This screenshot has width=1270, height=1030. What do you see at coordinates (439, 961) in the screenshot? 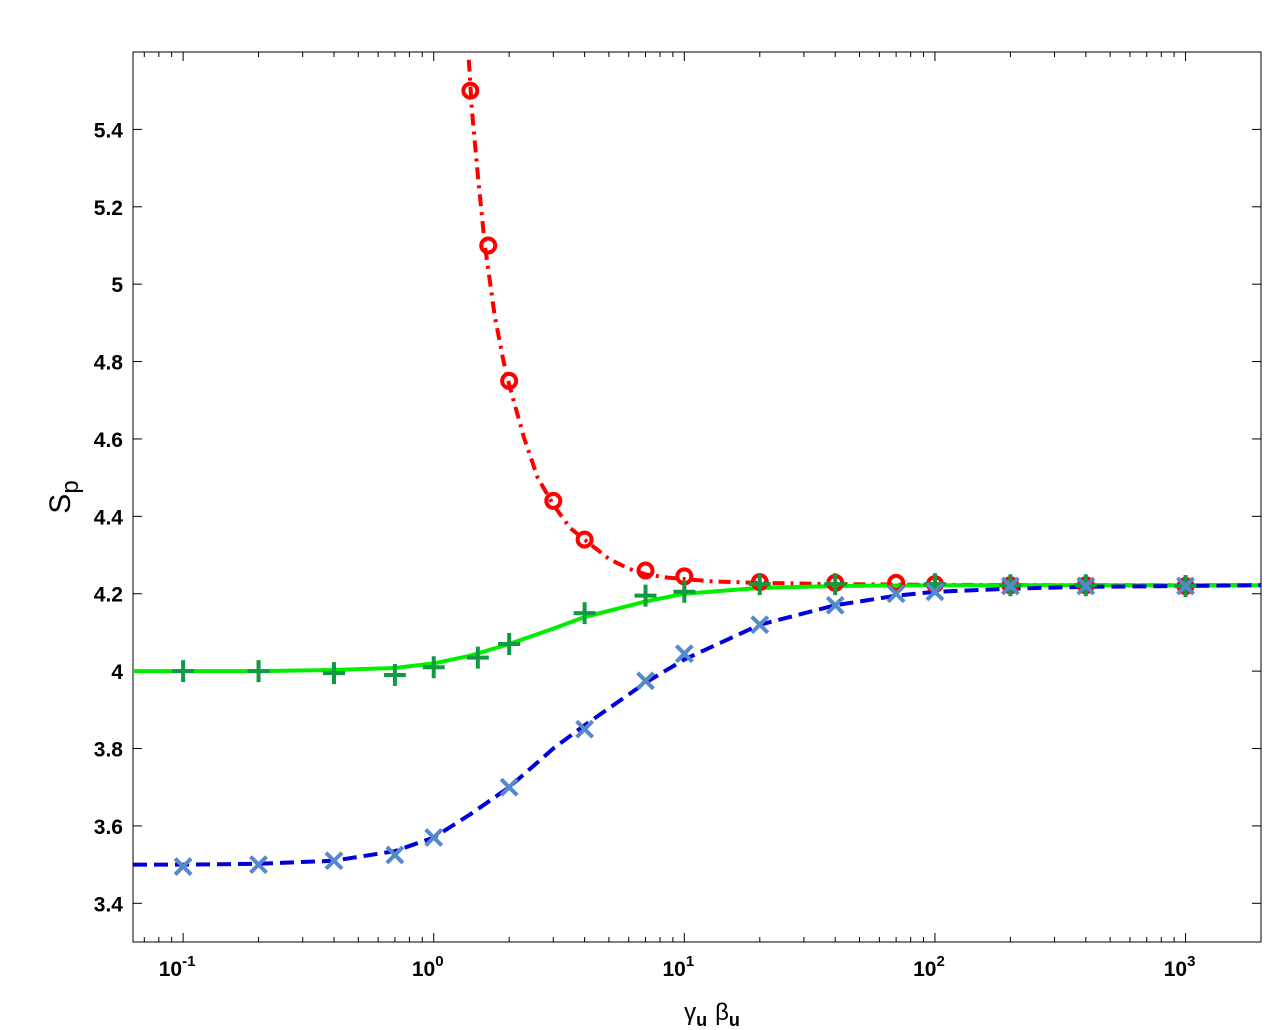
I see `x-tick-label-exp: 0` at bounding box center [439, 961].